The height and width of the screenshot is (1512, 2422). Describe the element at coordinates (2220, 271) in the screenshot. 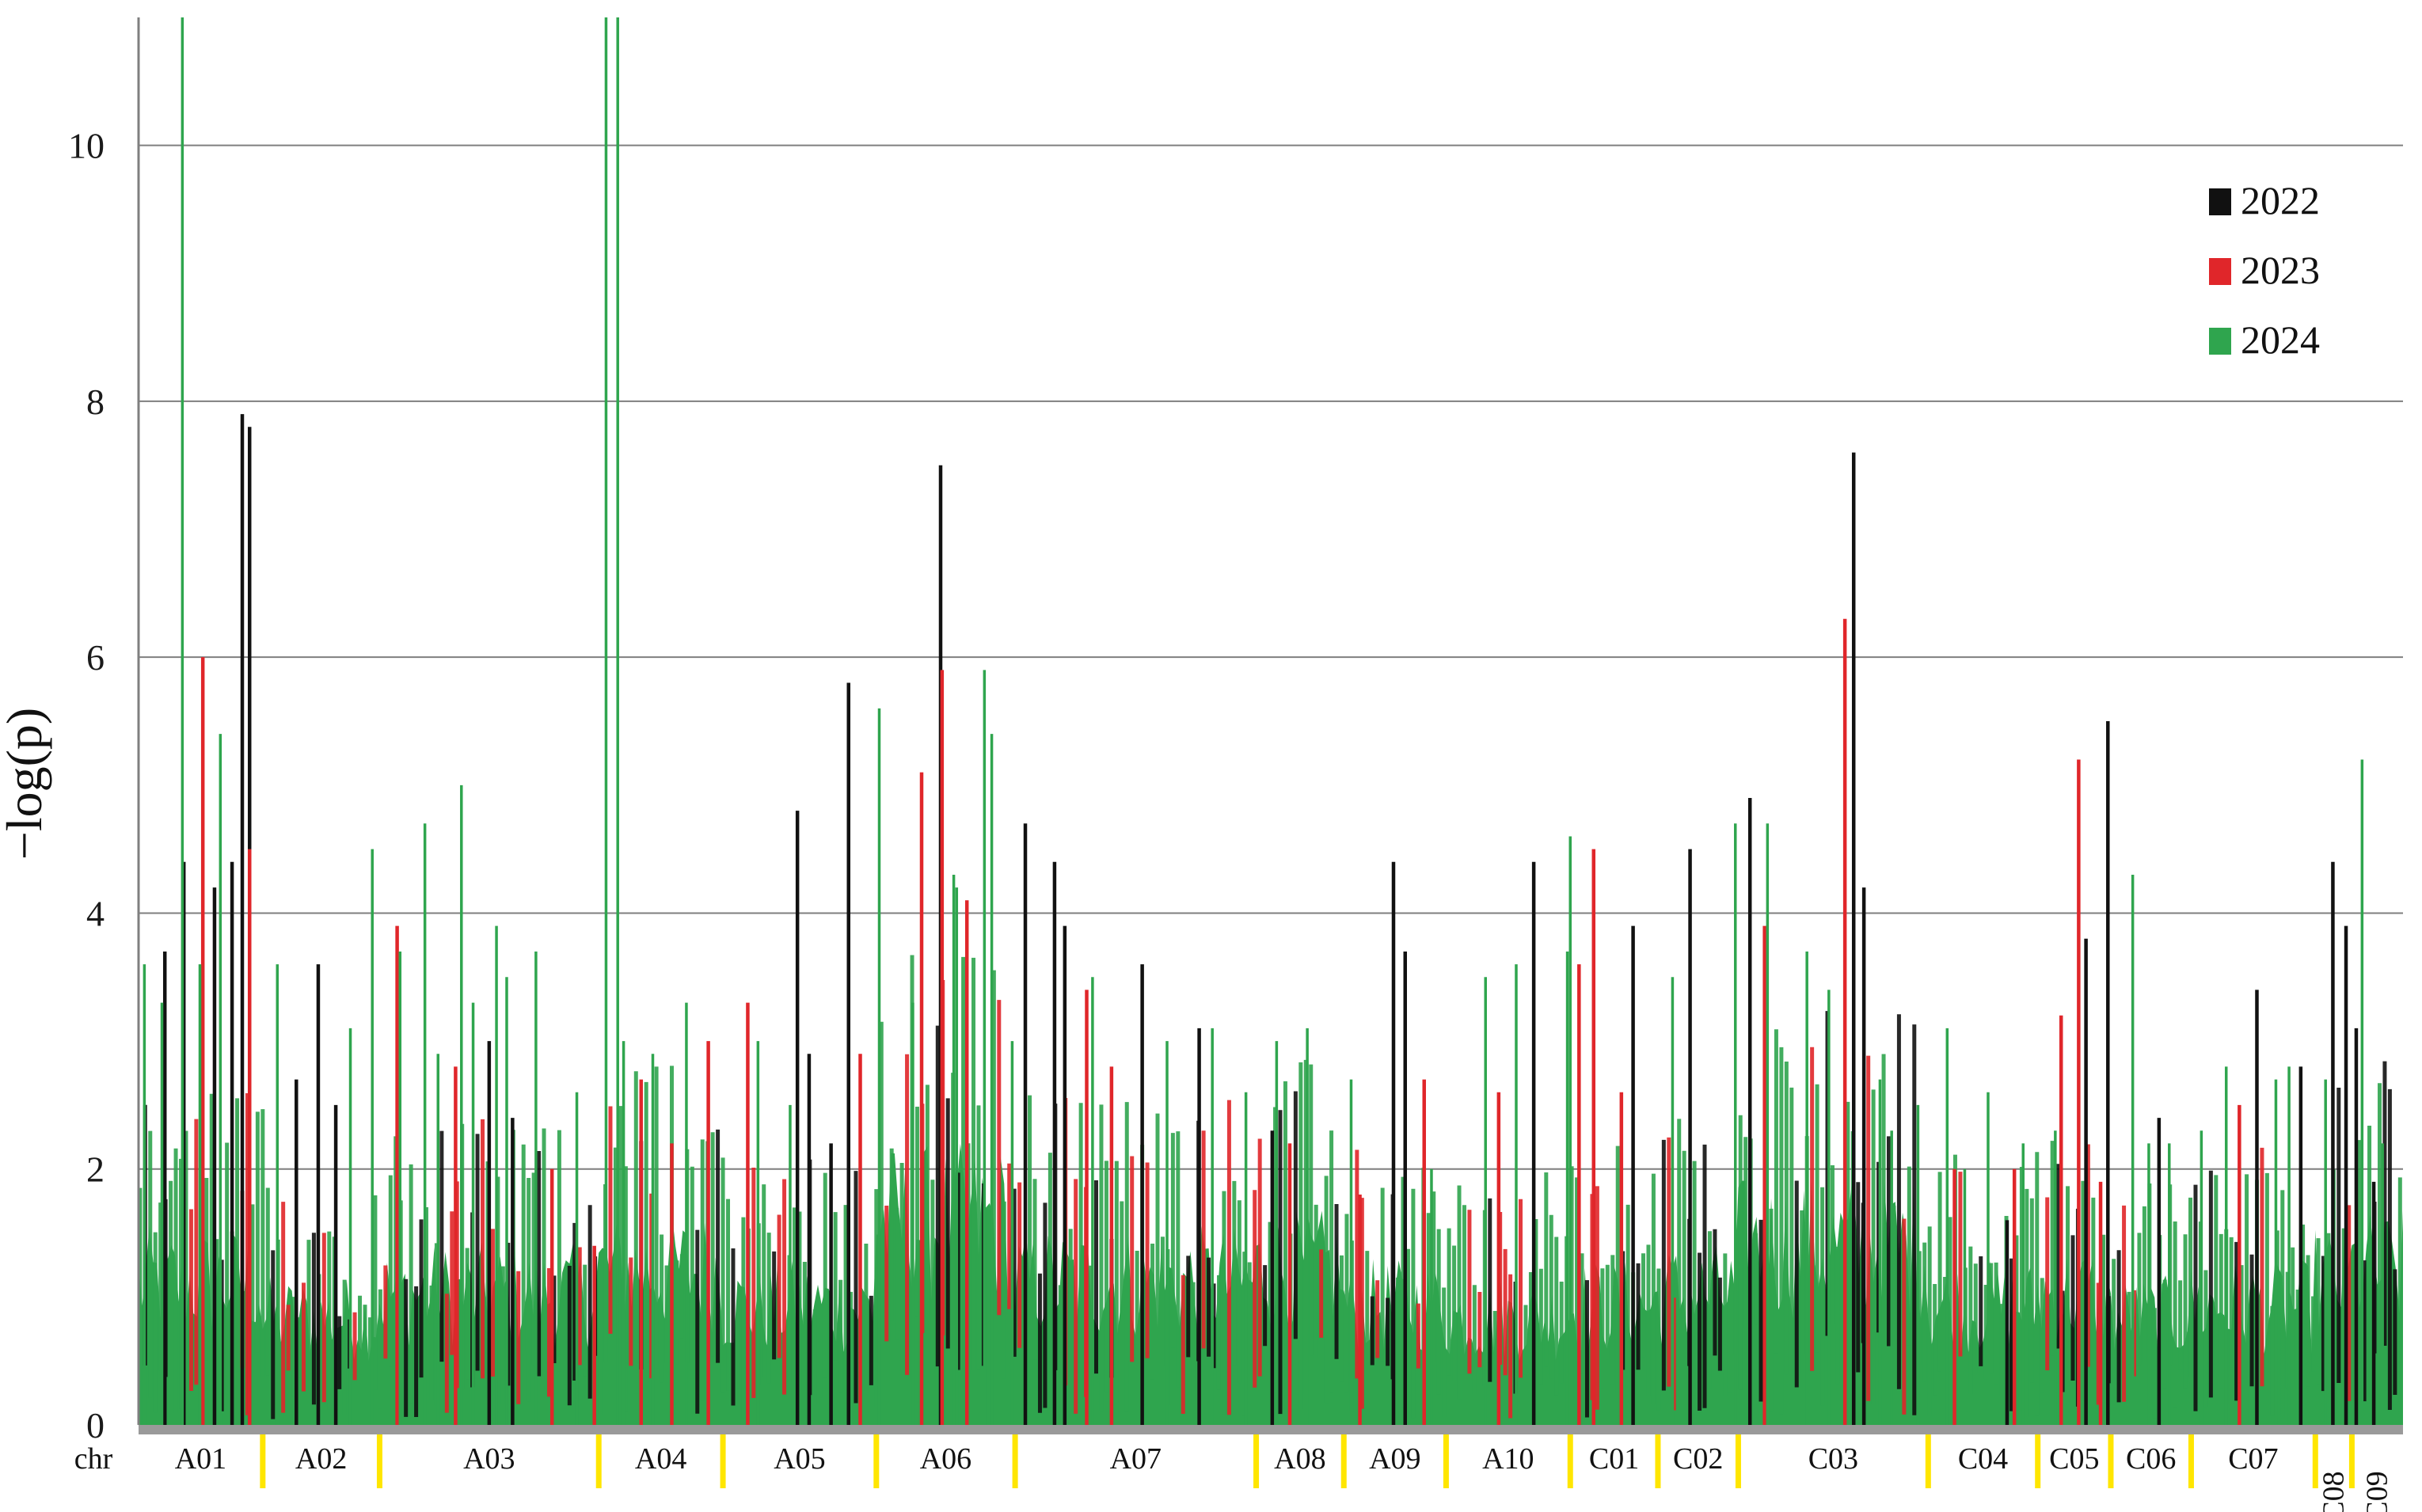

I see `legend-swatch-2023` at that location.